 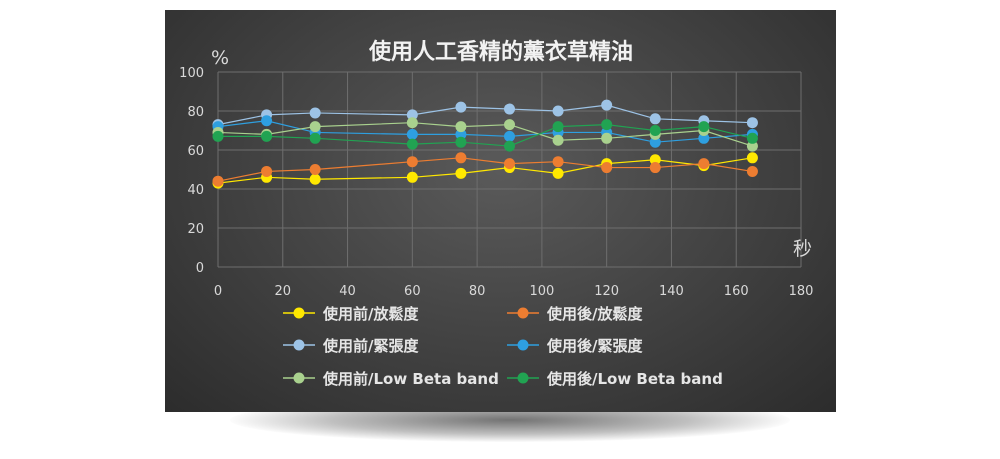 What do you see at coordinates (370, 346) in the screenshot?
I see `legend-label: 使用前/緊張度` at bounding box center [370, 346].